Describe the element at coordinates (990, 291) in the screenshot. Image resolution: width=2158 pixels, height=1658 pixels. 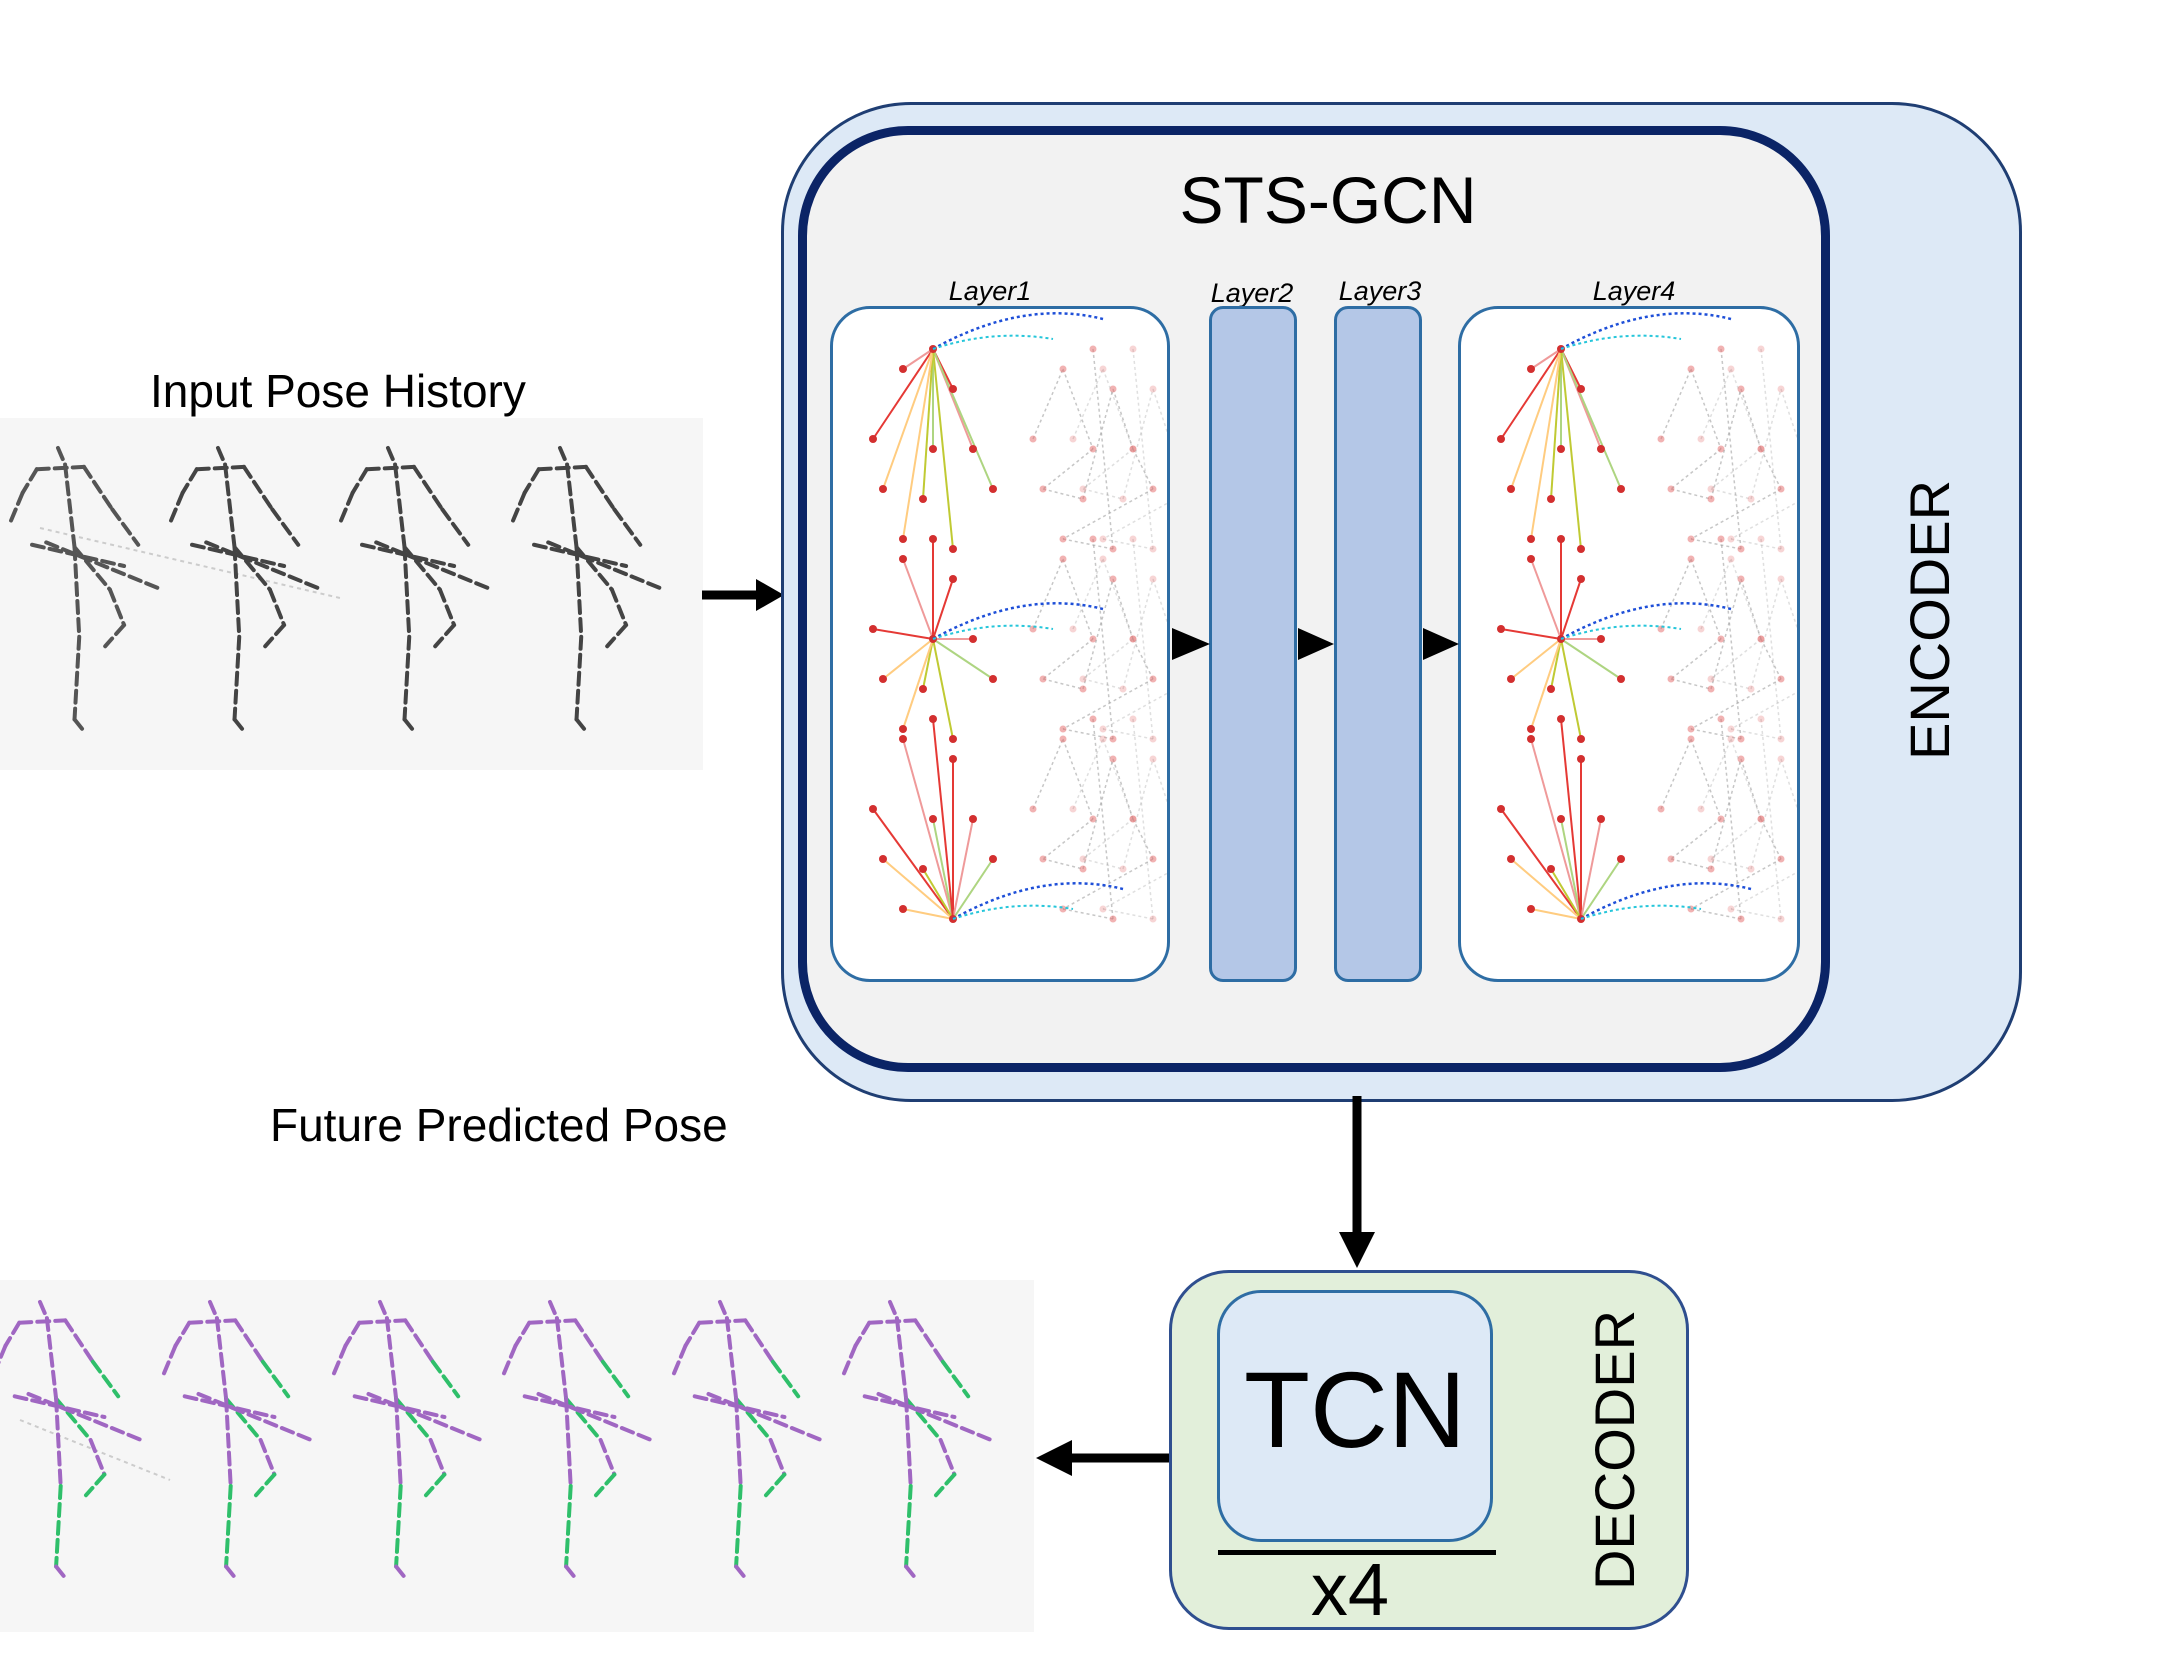
I see `layer1-title: Layer1` at that location.